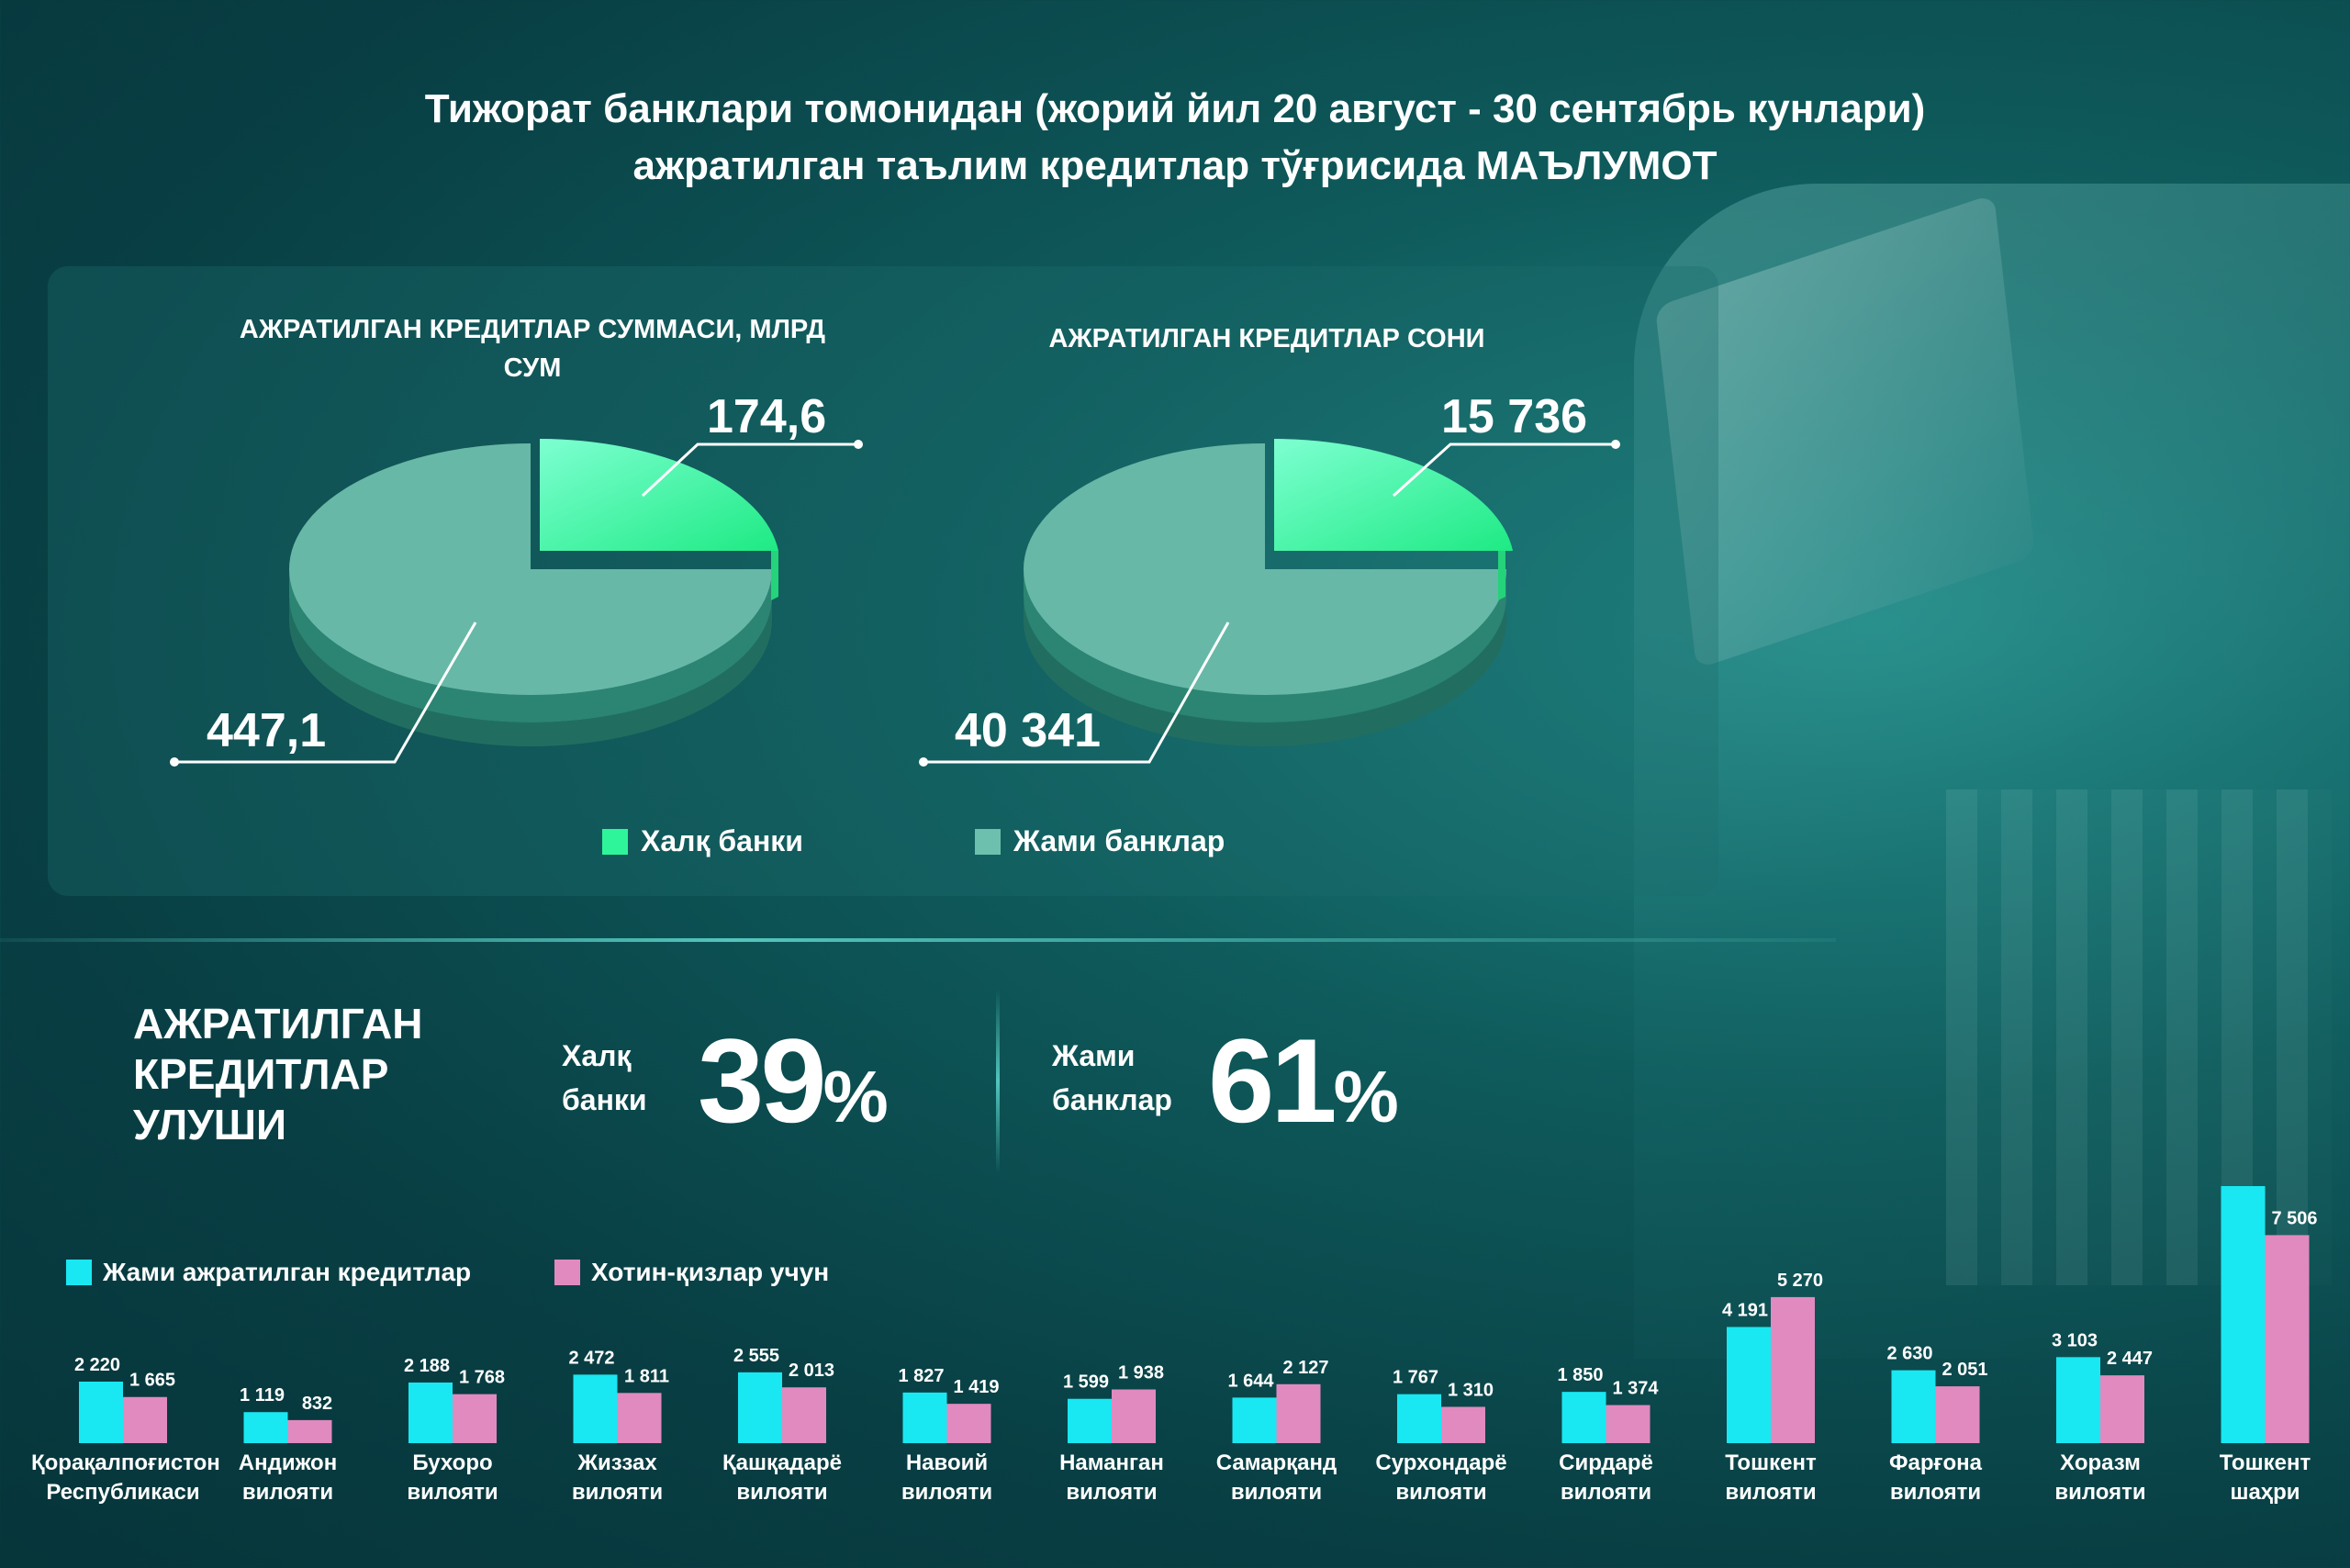 Image resolution: width=2350 pixels, height=1568 pixels. Describe the element at coordinates (567, 1272) in the screenshot. I see `bar-legend-women-swatch` at that location.